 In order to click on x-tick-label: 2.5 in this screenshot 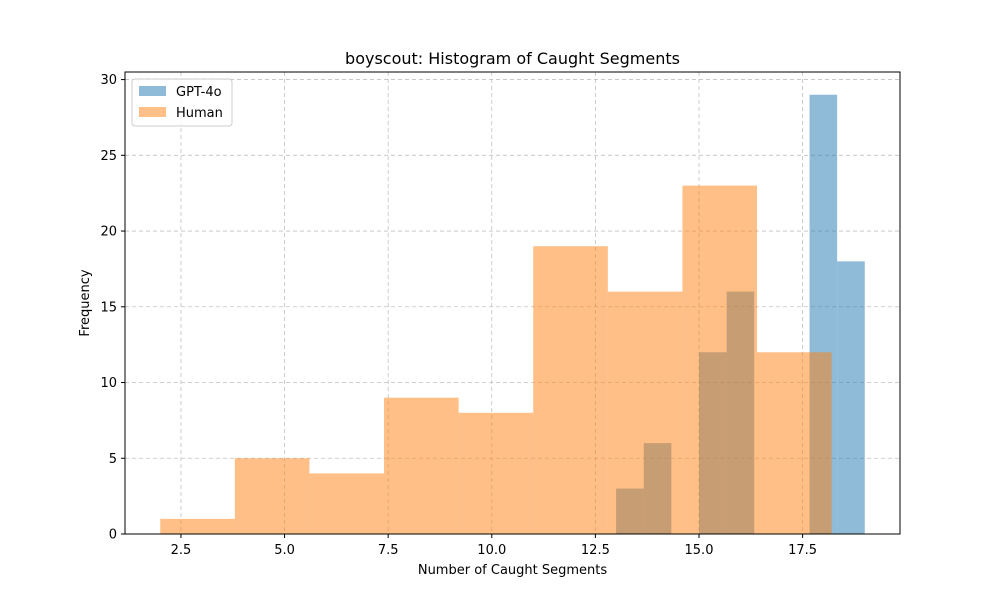, I will do `click(181, 550)`.